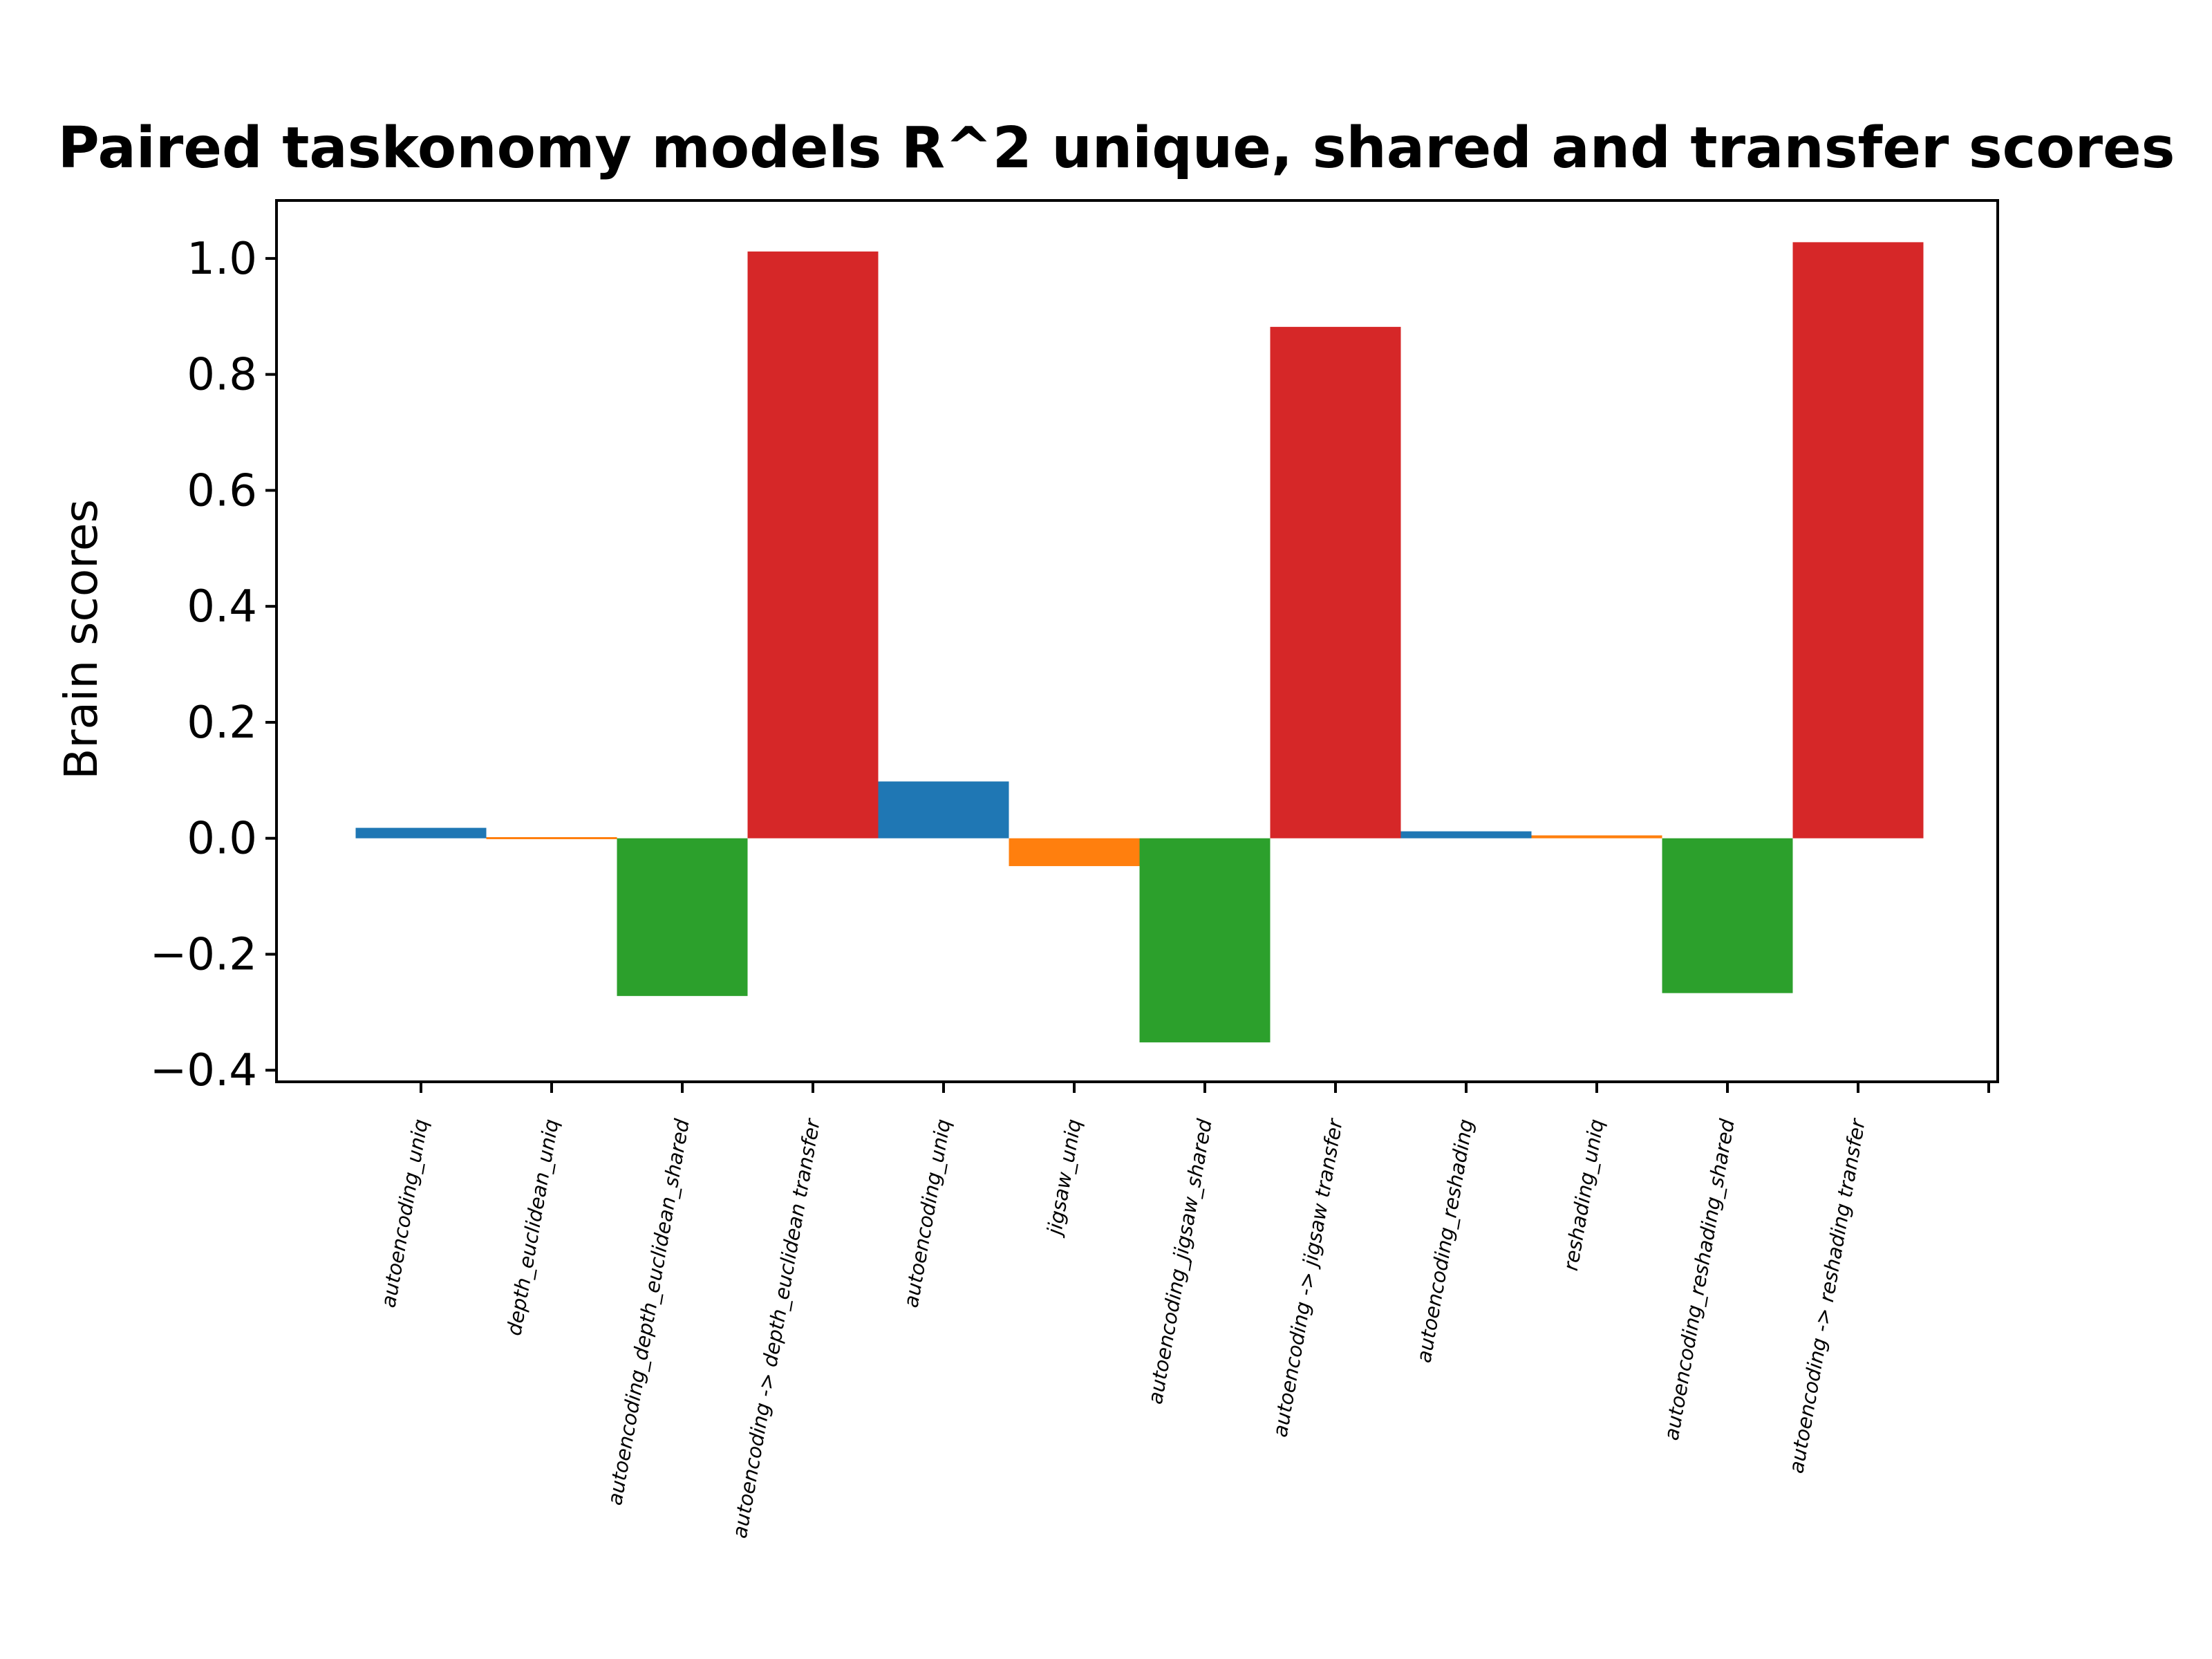 The width and height of the screenshot is (2212, 1659). Describe the element at coordinates (648, 1312) in the screenshot. I see `x-tick-label: autoencoding_depth_euclidean_shared` at that location.